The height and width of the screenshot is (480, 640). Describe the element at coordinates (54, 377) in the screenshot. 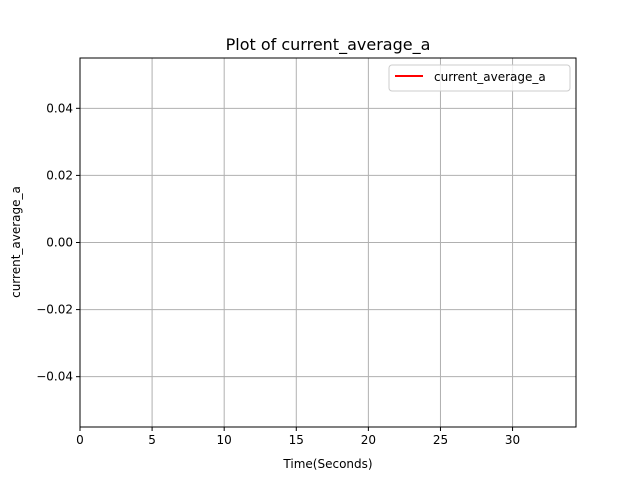

I see `y-tick-label: −0.04` at that location.